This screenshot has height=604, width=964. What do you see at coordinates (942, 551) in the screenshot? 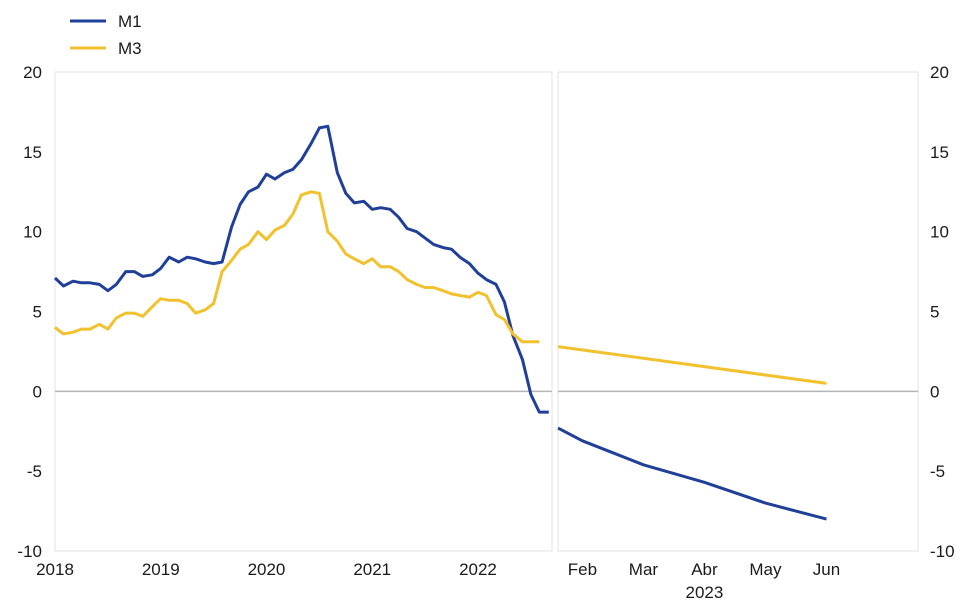
I see `y-tick-label-right: -10` at bounding box center [942, 551].